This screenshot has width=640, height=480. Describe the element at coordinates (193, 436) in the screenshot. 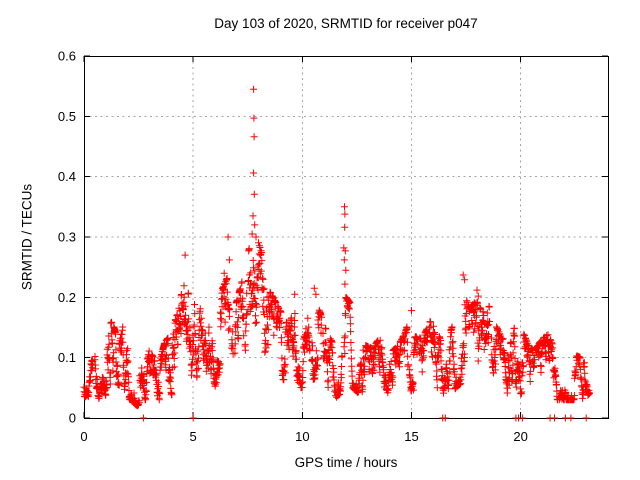

I see `x-tick-label: 5` at that location.